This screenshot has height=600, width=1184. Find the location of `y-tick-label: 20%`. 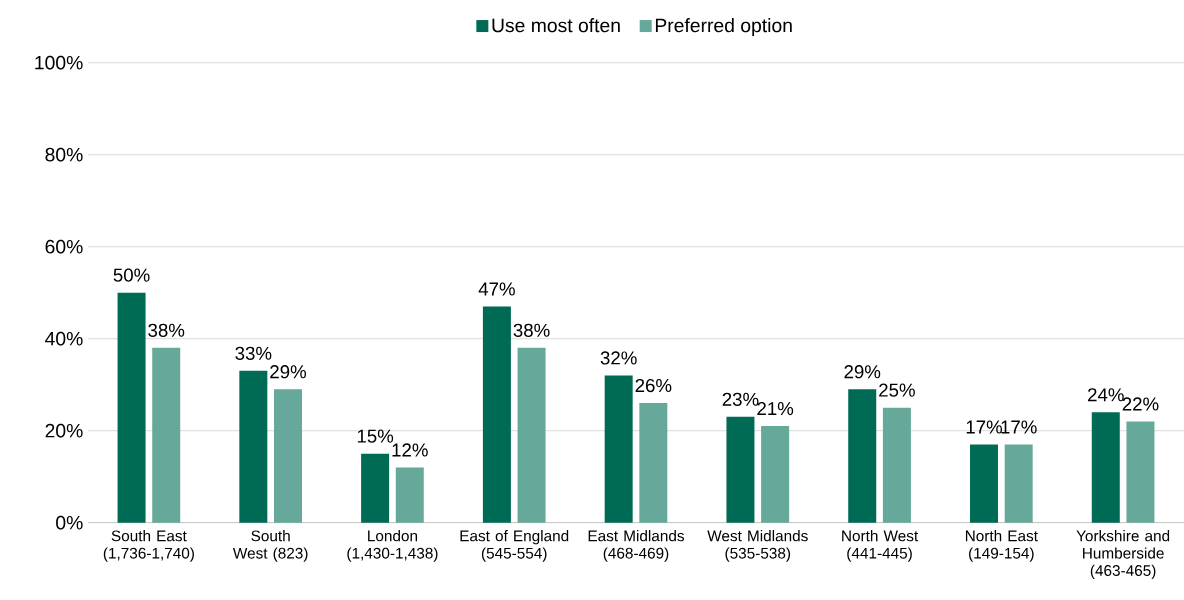

y-tick-label: 20% is located at coordinates (64, 430).